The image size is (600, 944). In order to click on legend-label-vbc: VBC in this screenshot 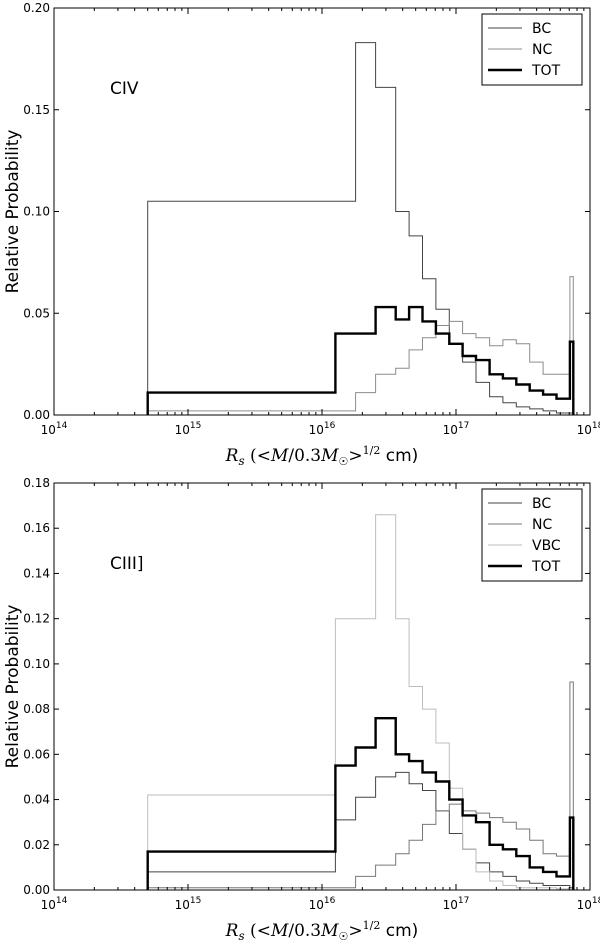, I will do `click(546, 546)`.